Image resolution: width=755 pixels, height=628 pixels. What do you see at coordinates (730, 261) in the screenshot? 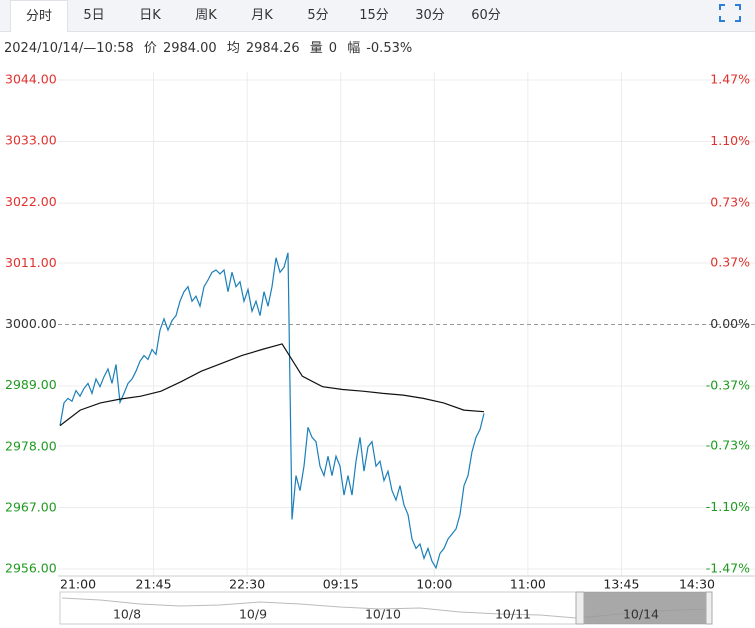
I see `y2-tick-label: 0.37%` at bounding box center [730, 261].